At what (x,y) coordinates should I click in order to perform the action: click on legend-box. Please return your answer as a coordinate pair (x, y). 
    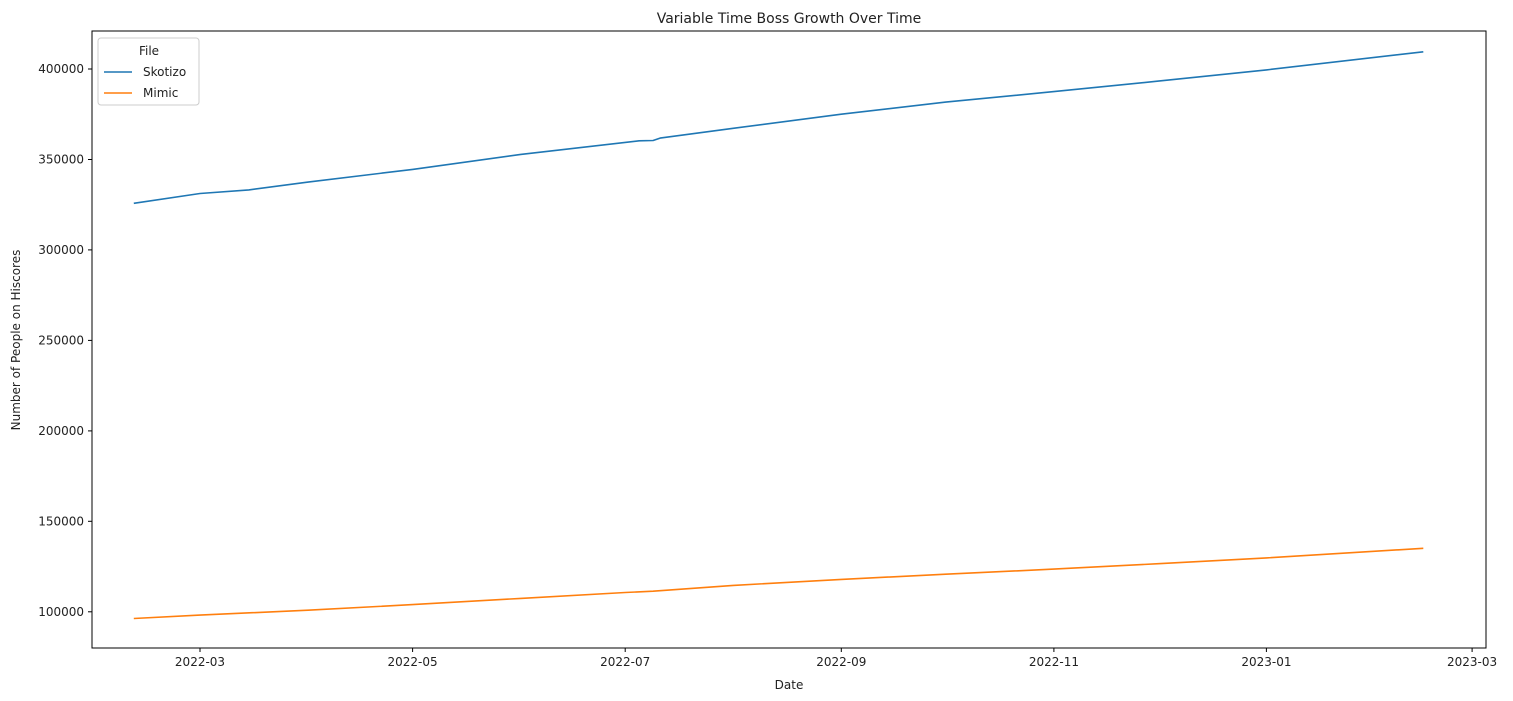
    Looking at the image, I should click on (148, 71).